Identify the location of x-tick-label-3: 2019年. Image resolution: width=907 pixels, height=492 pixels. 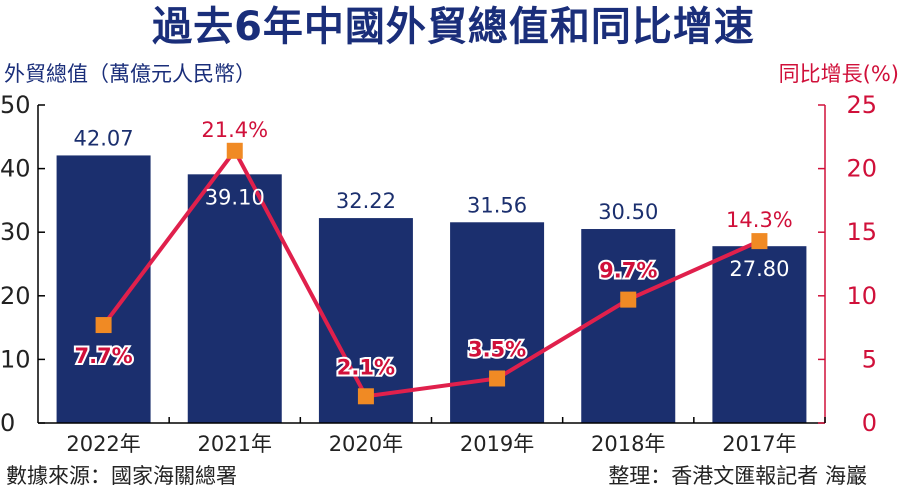
(497, 444).